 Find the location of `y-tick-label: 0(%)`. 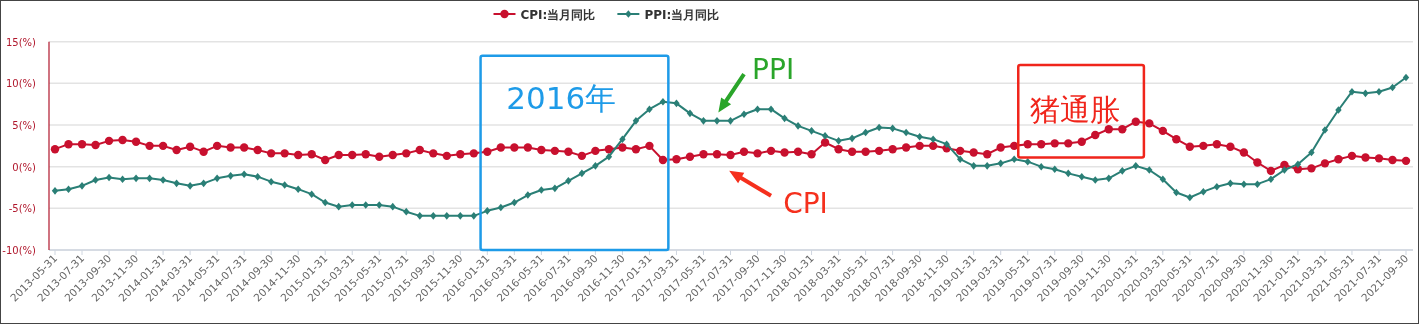

y-tick-label: 0(%) is located at coordinates (24, 167).